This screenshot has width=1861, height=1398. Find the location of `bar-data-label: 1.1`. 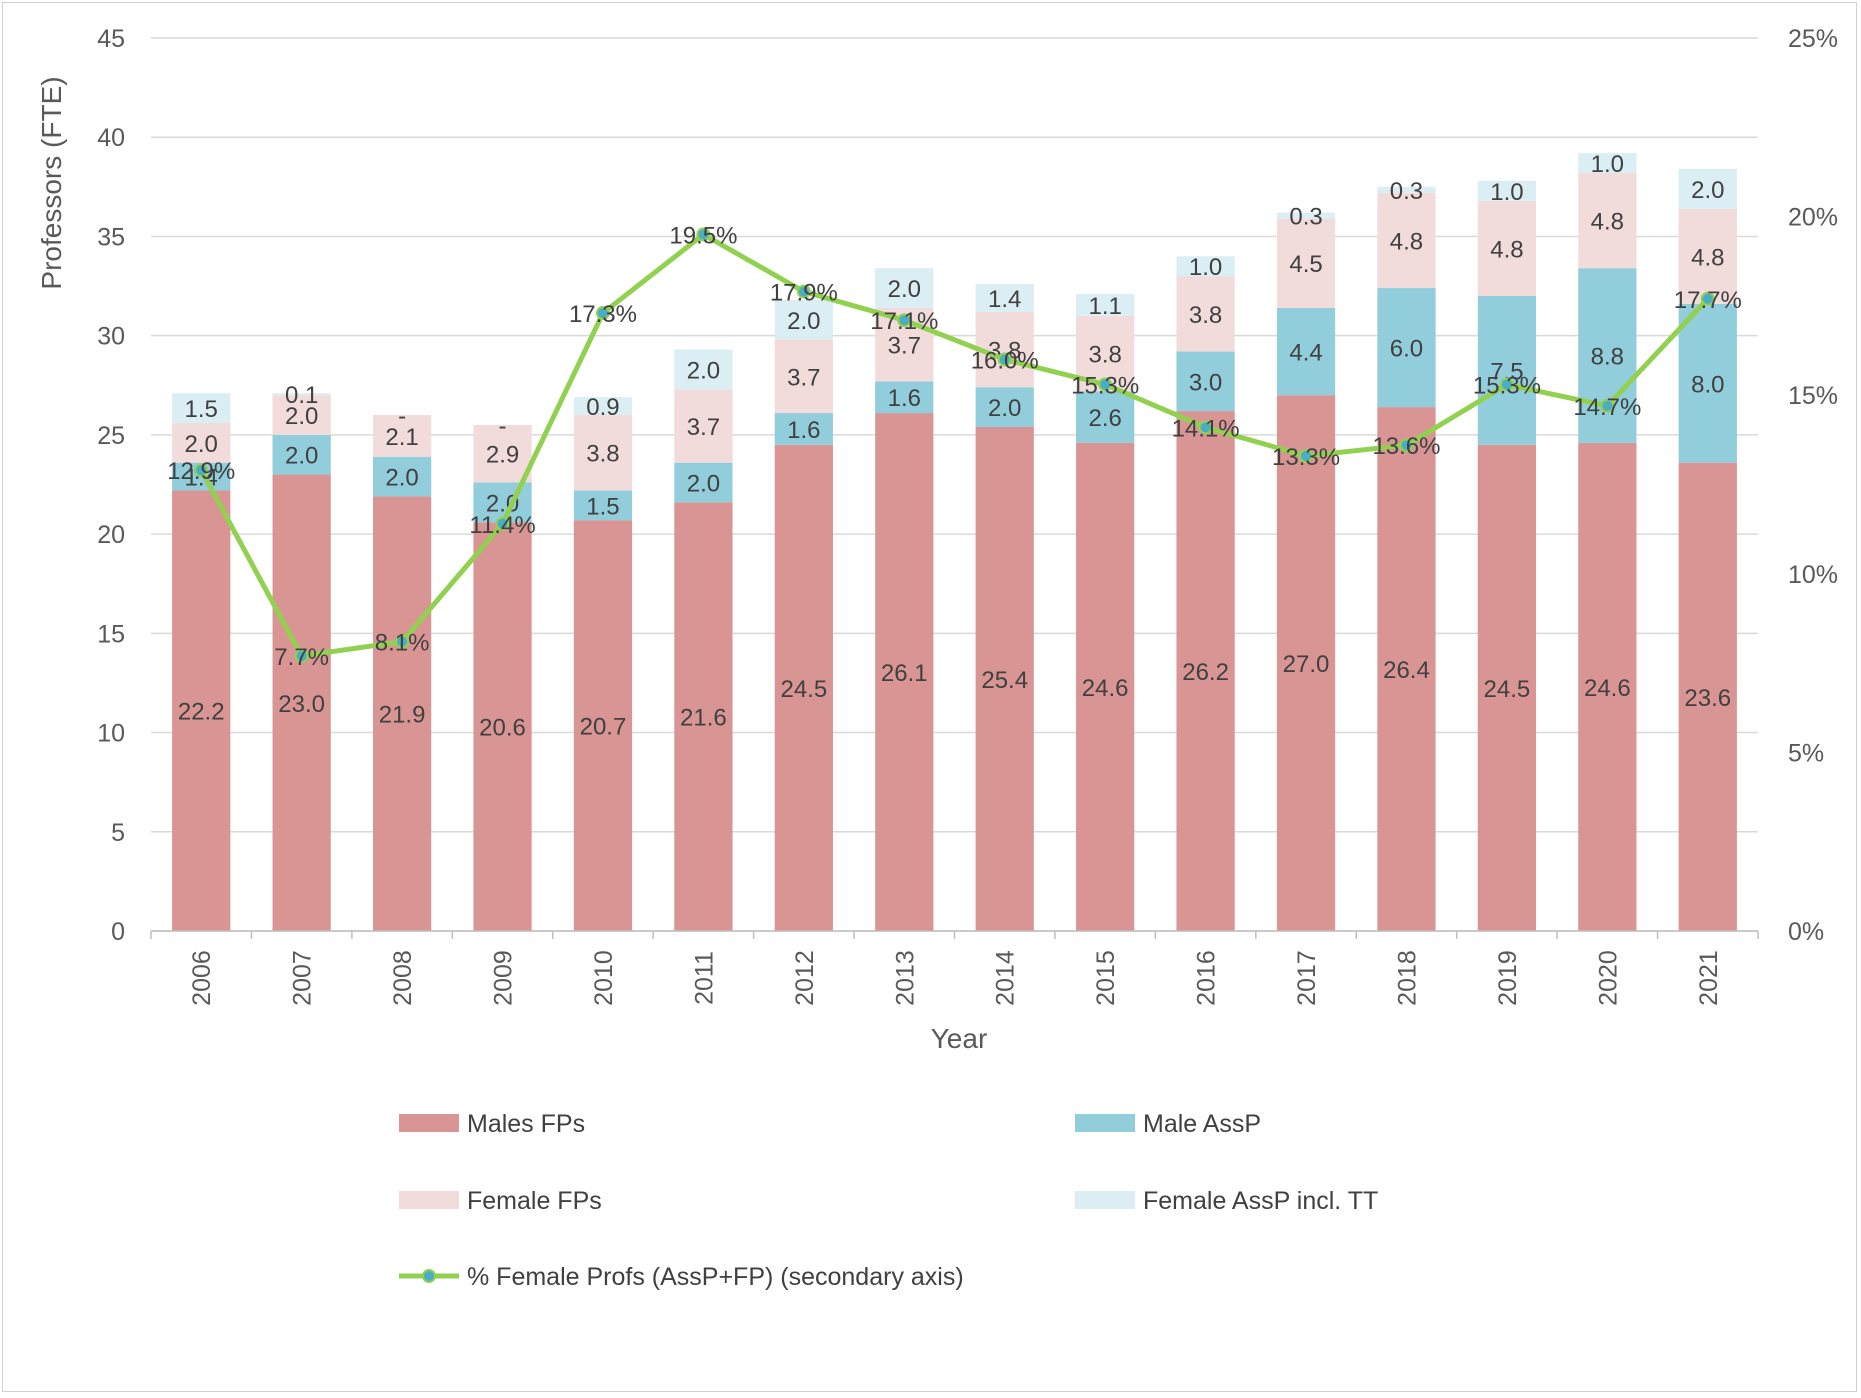

bar-data-label: 1.1 is located at coordinates (1104, 306).